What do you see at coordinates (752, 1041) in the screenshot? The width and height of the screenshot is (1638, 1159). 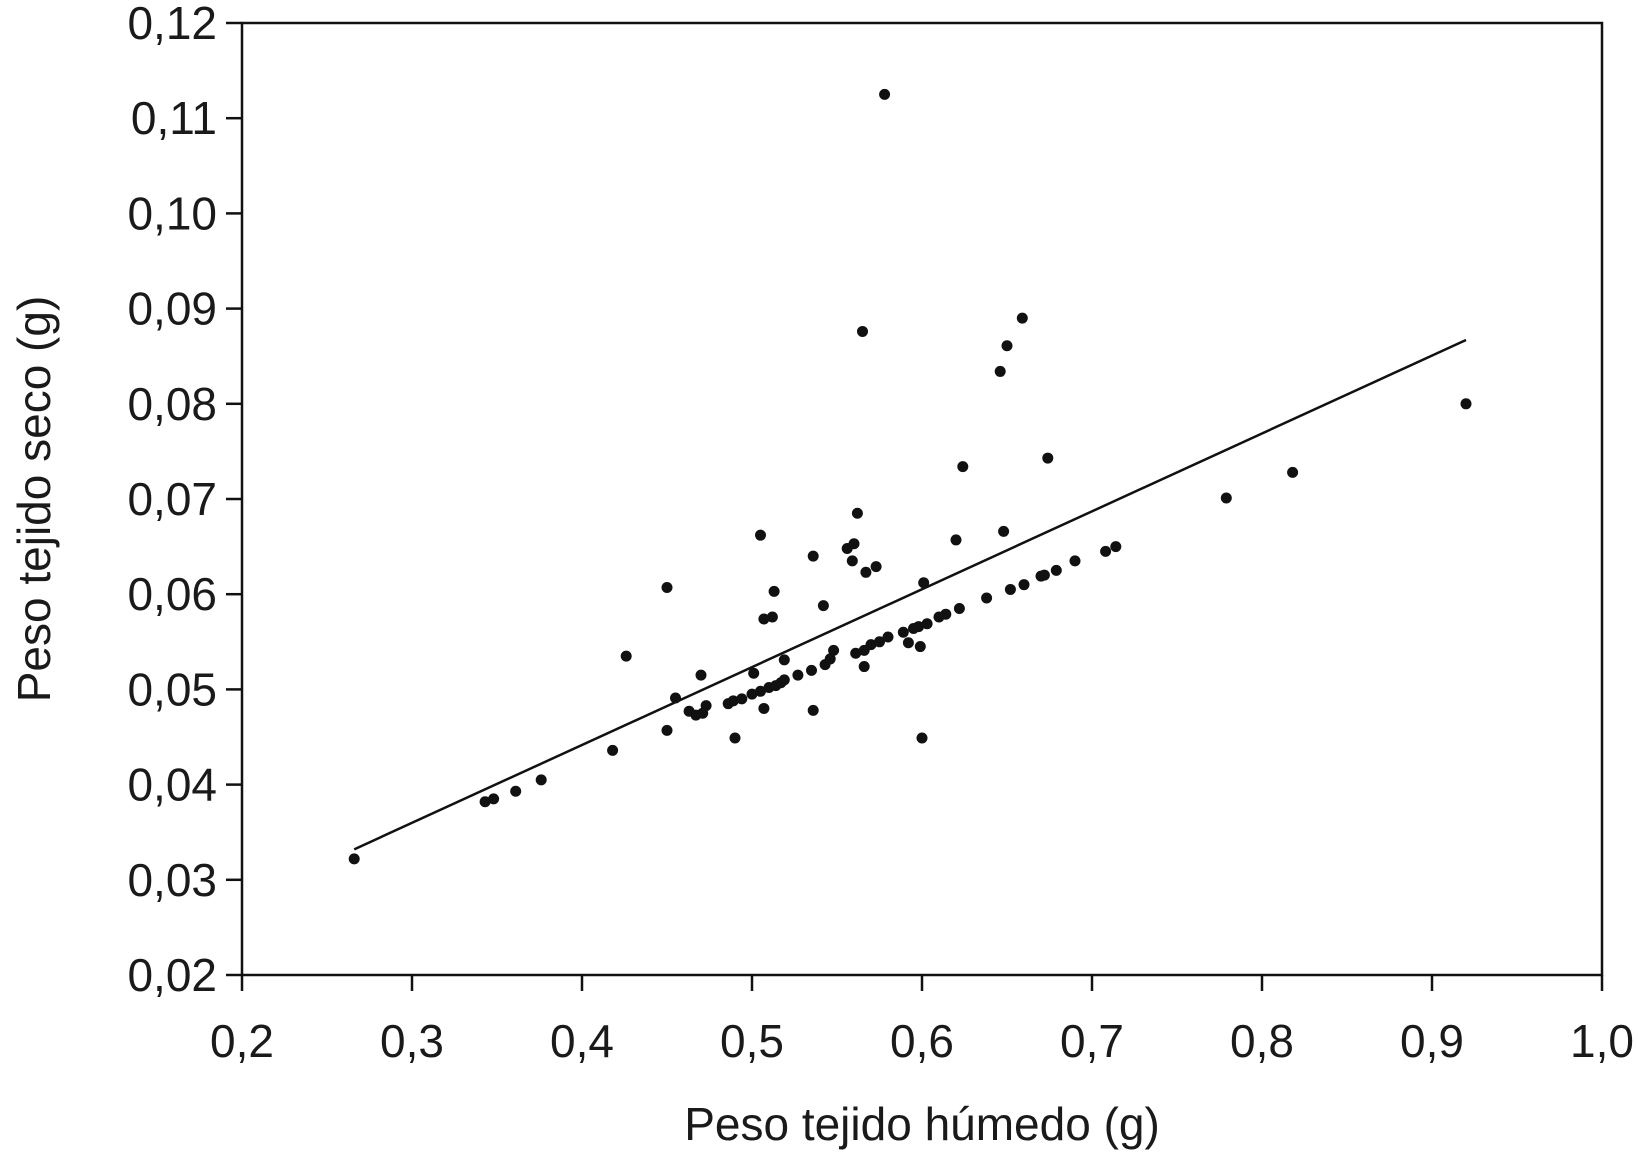 I see `x-tick-label: 0,5` at bounding box center [752, 1041].